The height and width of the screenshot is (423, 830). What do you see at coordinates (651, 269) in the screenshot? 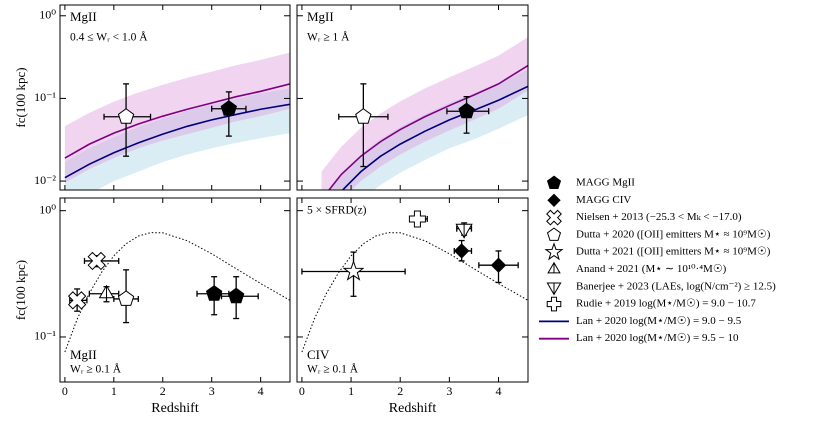
I see `legend-label: Anand + 2021 (M⋆ ∼ 10¹⁰·⁴M☉)` at bounding box center [651, 269].